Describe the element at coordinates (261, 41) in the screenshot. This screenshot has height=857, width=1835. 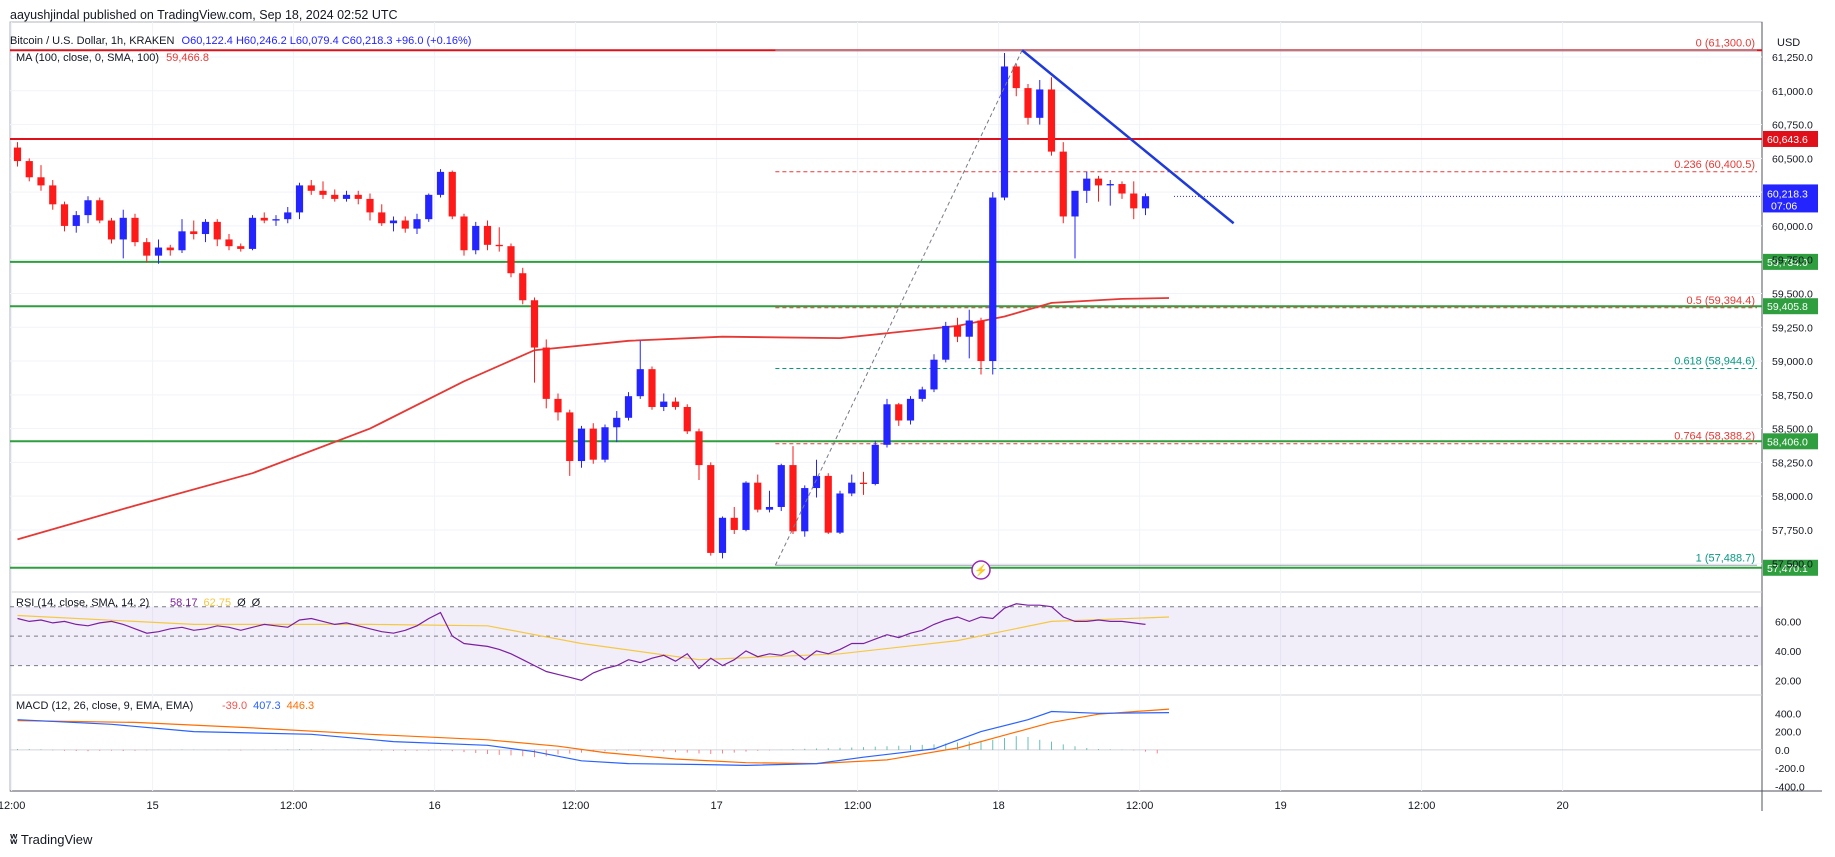
I see `ohlc-high: H60,246.2` at that location.